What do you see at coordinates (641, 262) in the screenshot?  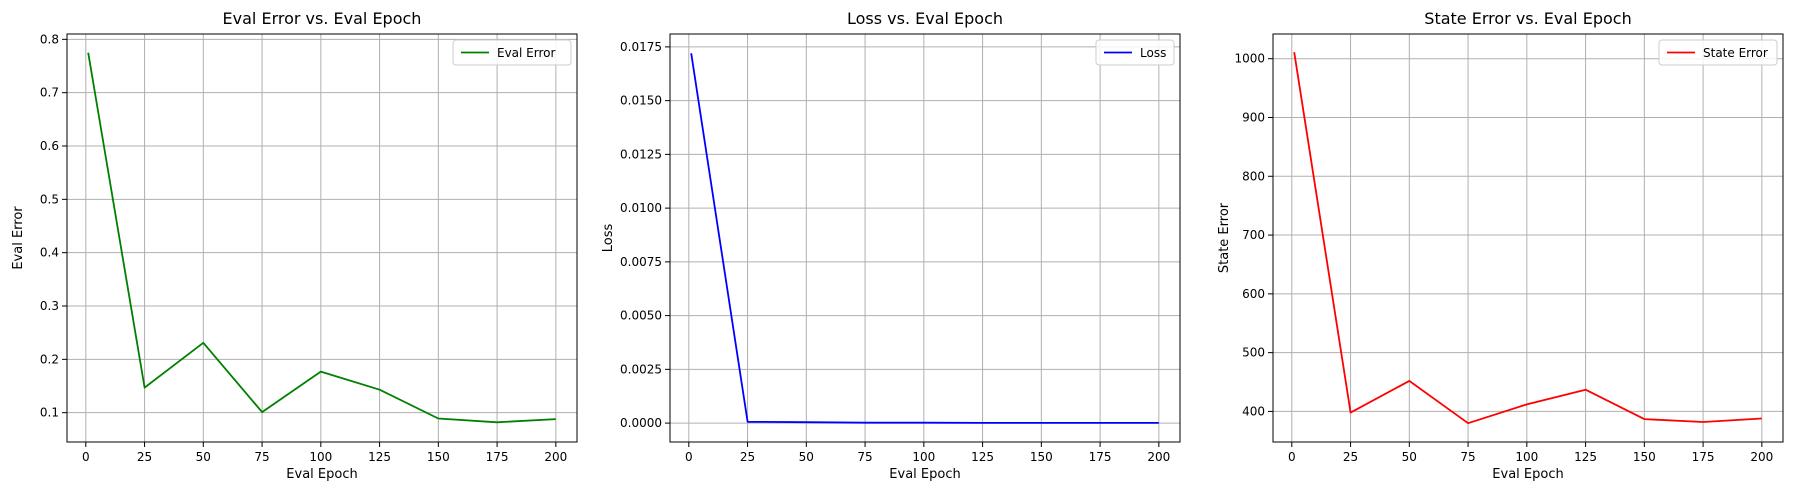 I see `y-tick-label: 0.0075` at bounding box center [641, 262].